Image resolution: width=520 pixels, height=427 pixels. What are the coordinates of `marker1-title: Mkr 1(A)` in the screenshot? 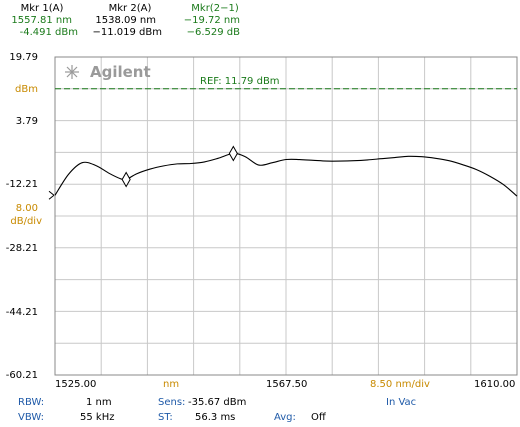 It's located at (42, 8).